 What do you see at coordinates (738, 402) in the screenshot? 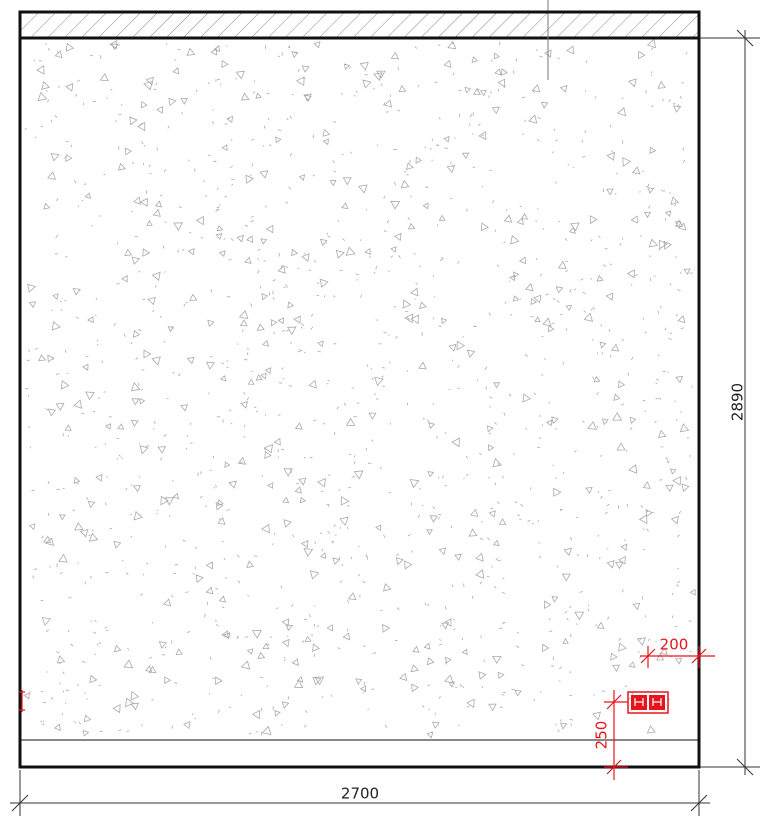
I see `height-label: 2890` at bounding box center [738, 402].